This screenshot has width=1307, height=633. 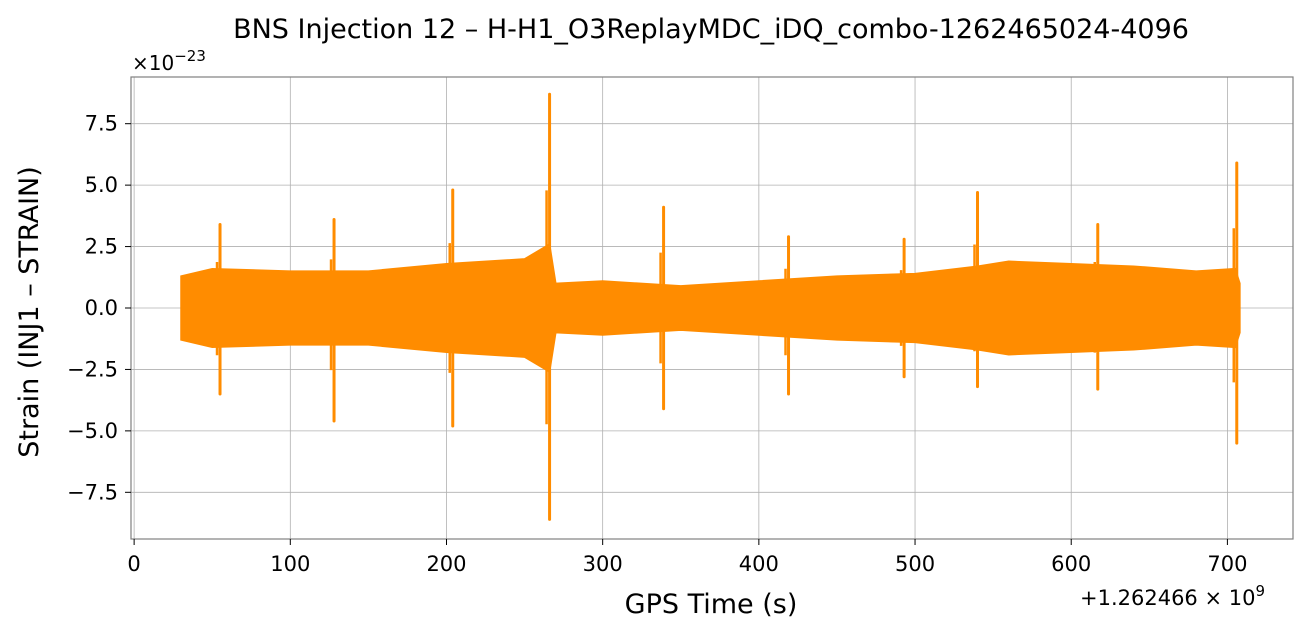 What do you see at coordinates (1071, 564) in the screenshot?
I see `x-tick-label: 600` at bounding box center [1071, 564].